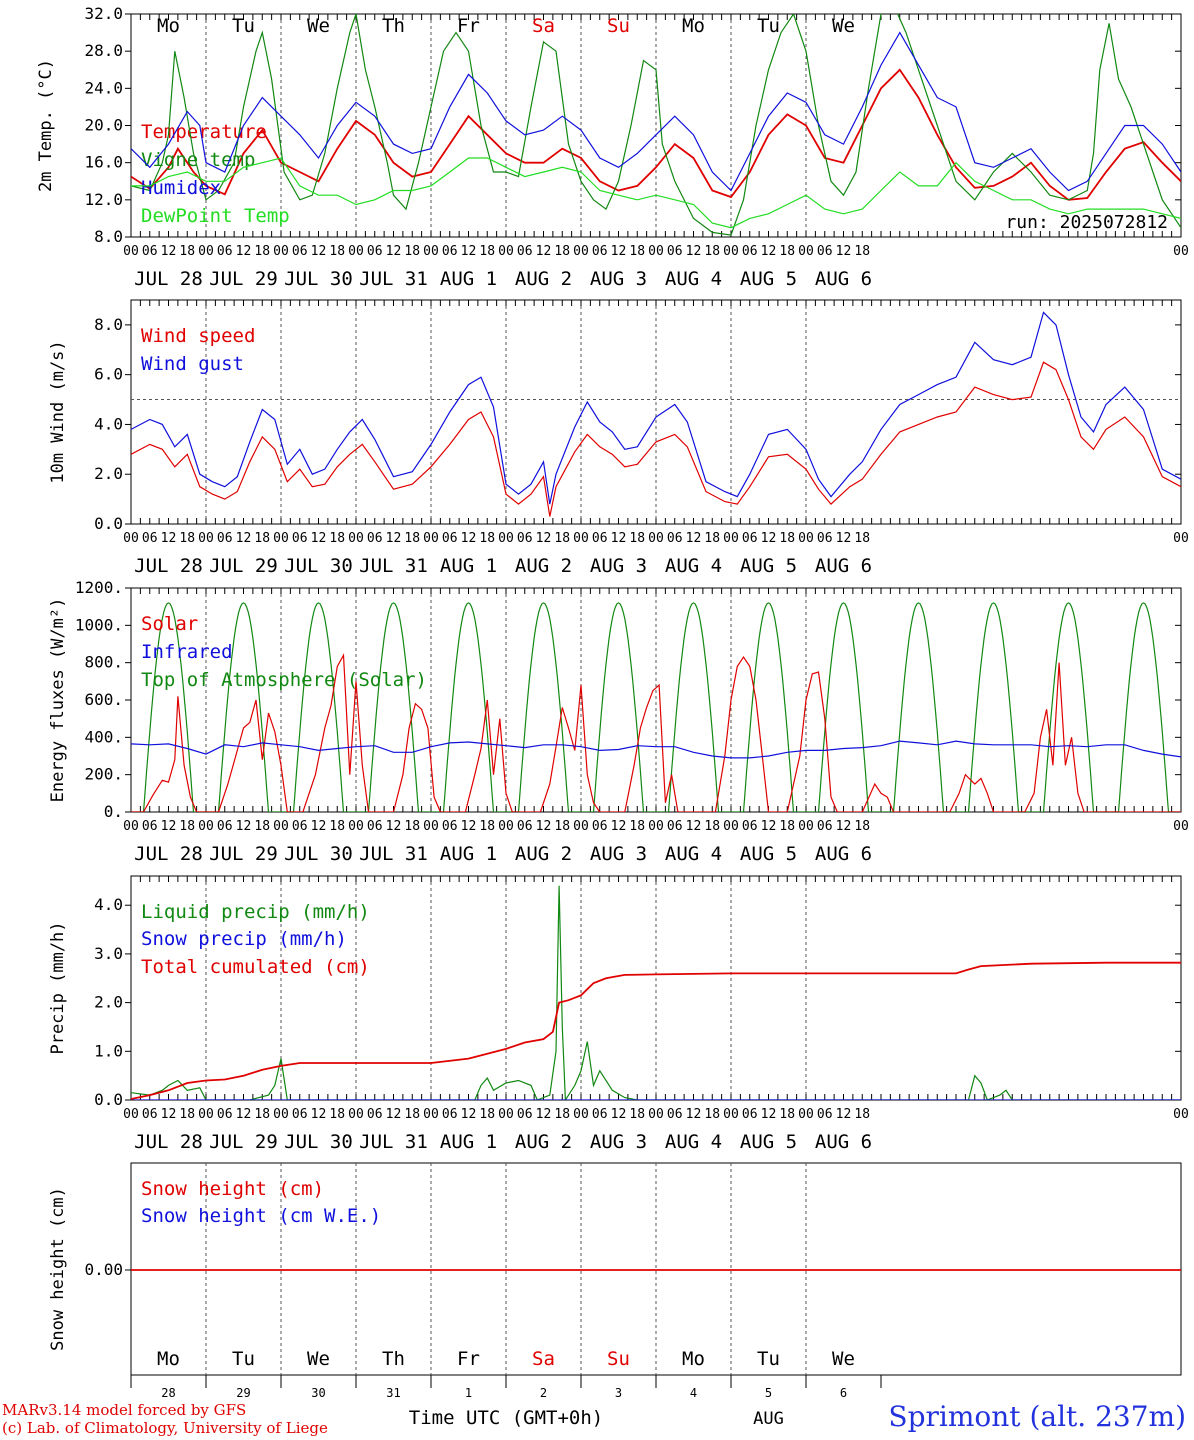 This screenshot has height=1440, width=1194. Describe the element at coordinates (1037, 1416) in the screenshot. I see `station-label: Sprimont (alt. 237m)` at that location.